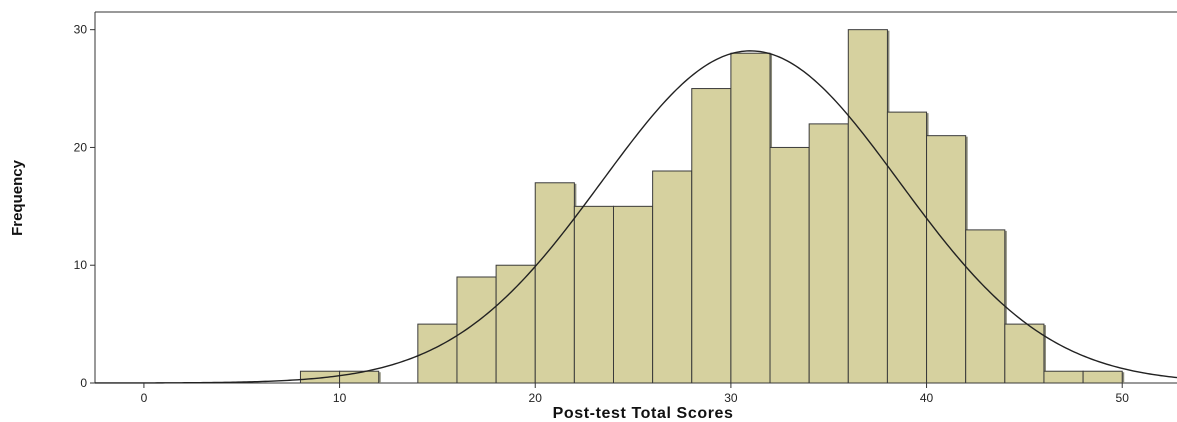 This screenshot has height=422, width=1177. I want to click on x-tick-label: 0, so click(144, 398).